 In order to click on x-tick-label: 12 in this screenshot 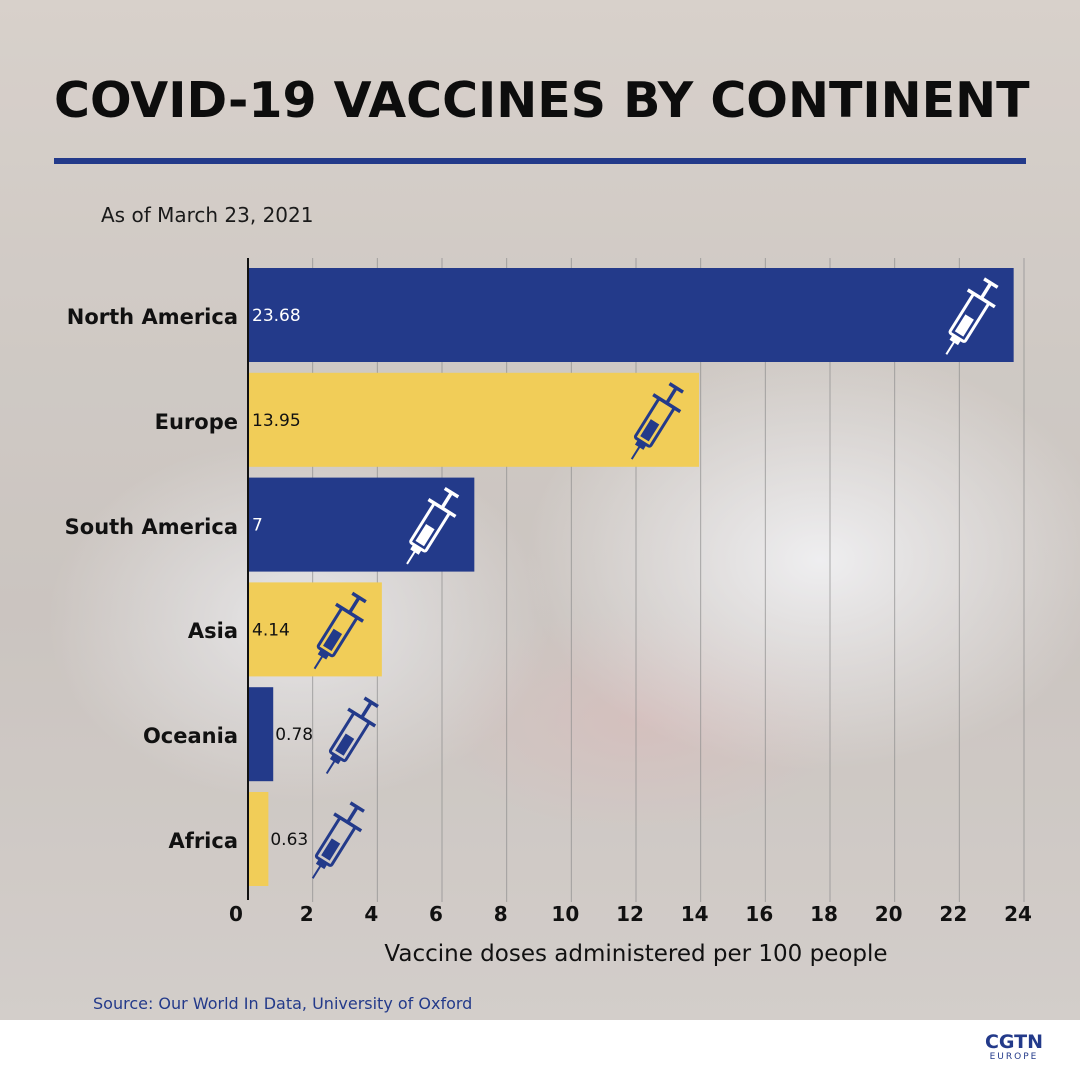, I will do `click(630, 914)`.